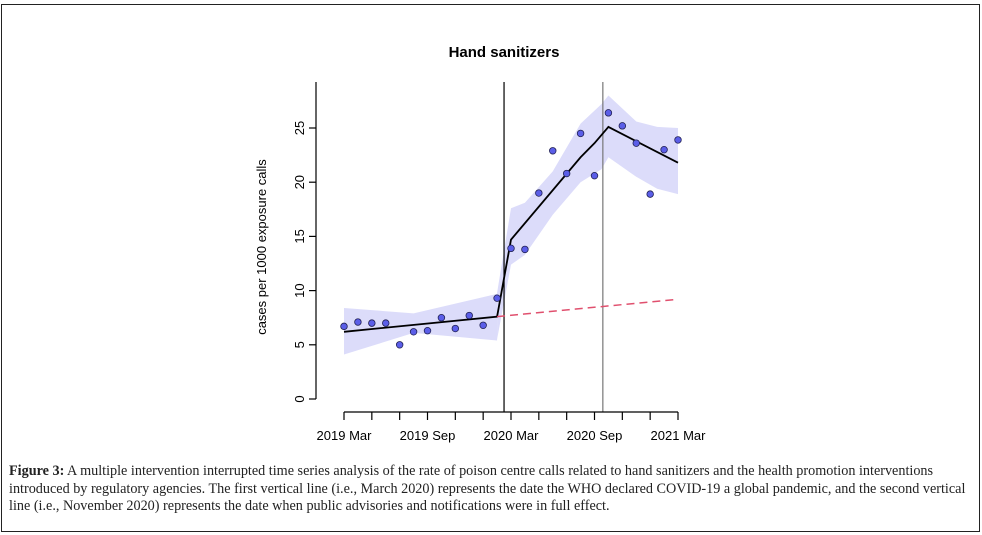  I want to click on y-tick-label: 0, so click(299, 398).